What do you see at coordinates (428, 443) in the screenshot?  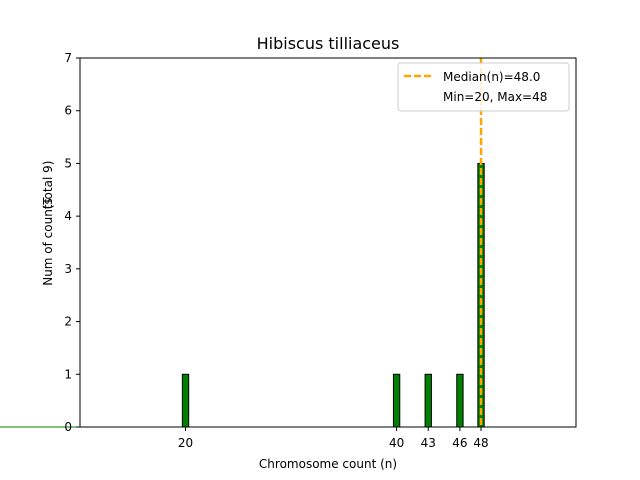 I see `x-tick-label-43: 43` at bounding box center [428, 443].